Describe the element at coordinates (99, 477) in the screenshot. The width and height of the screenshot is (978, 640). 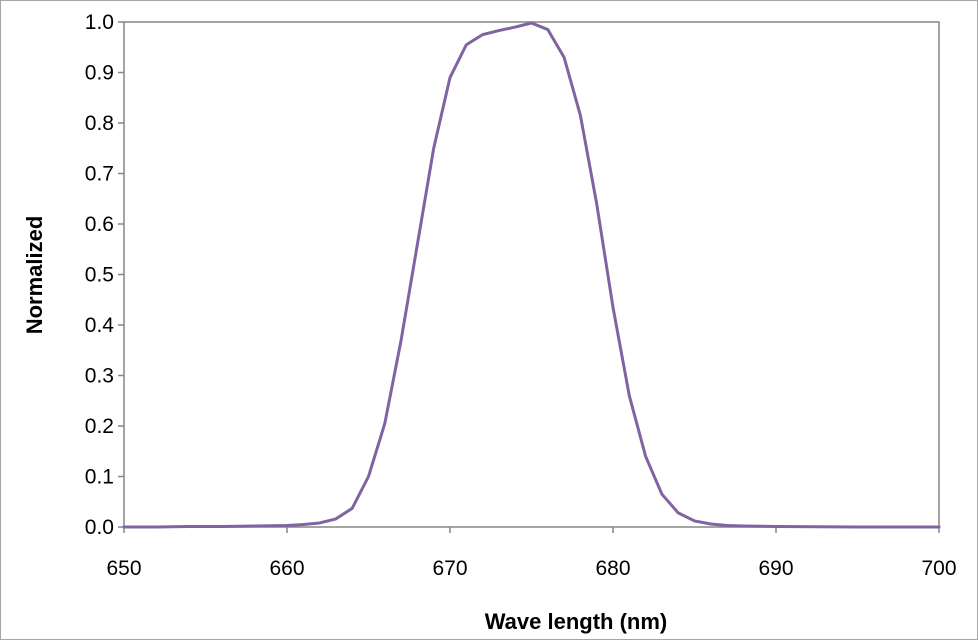
I see `y-tick-label: 0.1` at that location.